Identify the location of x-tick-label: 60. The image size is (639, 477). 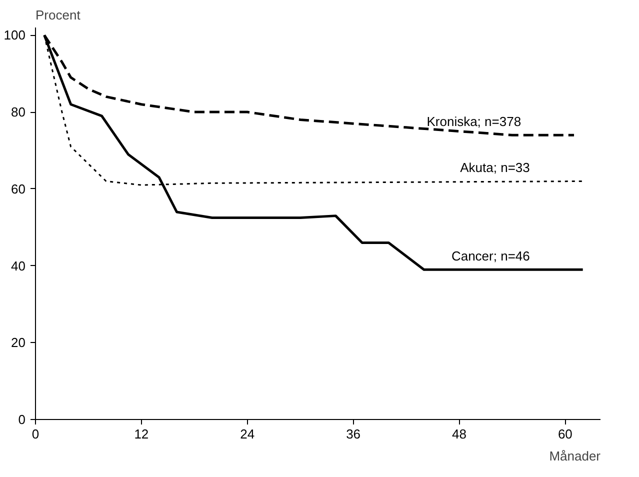
(565, 434).